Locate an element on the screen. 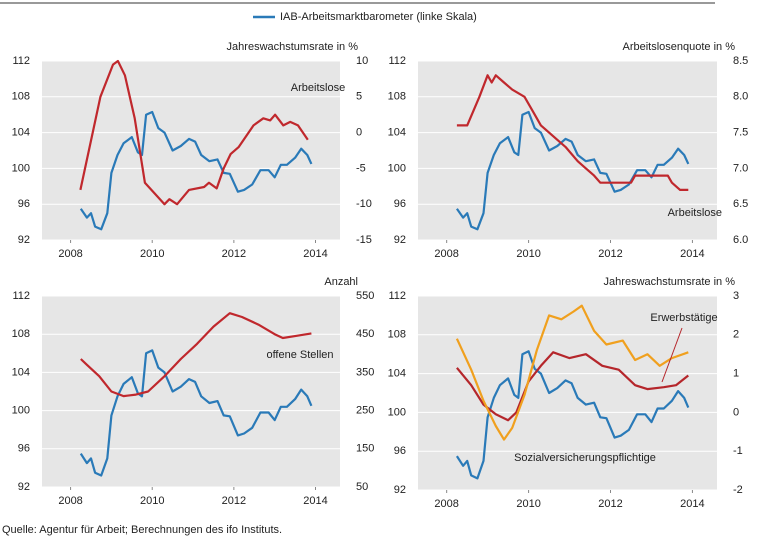 Image resolution: width=767 pixels, height=538 pixels. y2-tick-label: -15 is located at coordinates (364, 240).